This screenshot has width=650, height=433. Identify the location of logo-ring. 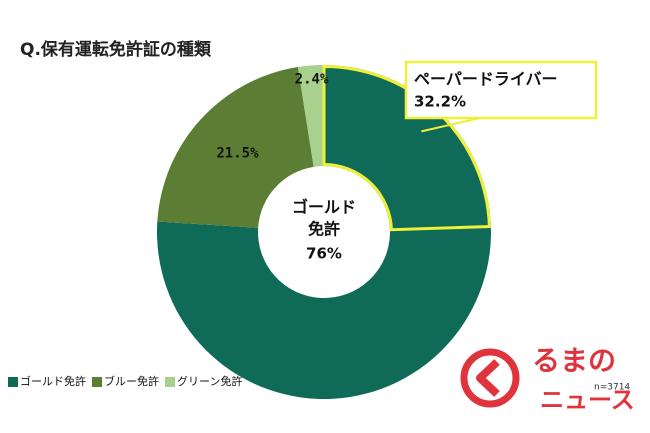
(490, 378).